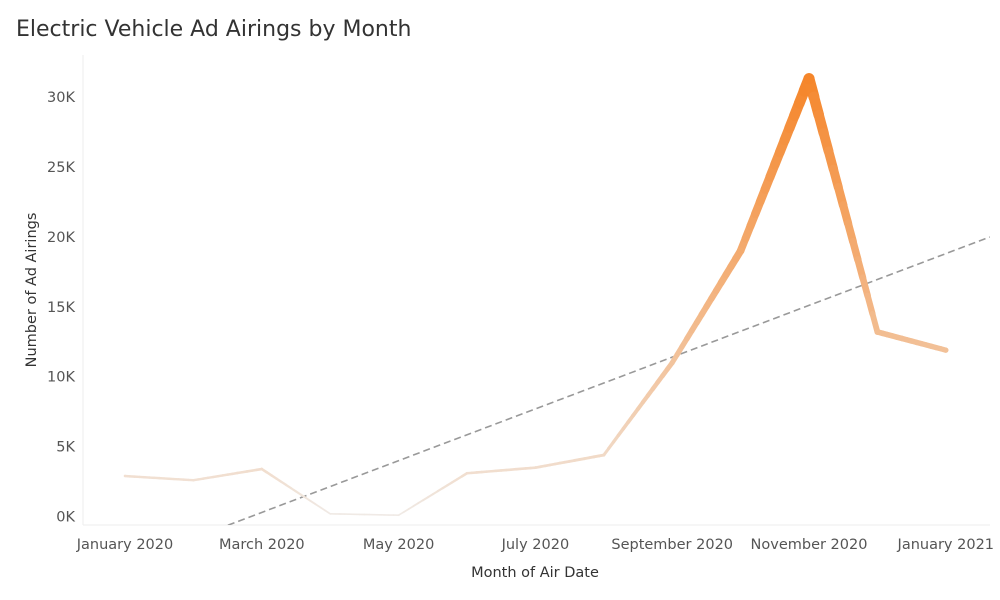 This screenshot has height=600, width=1000. What do you see at coordinates (124, 545) in the screenshot?
I see `x-tick-label: January 2020` at bounding box center [124, 545].